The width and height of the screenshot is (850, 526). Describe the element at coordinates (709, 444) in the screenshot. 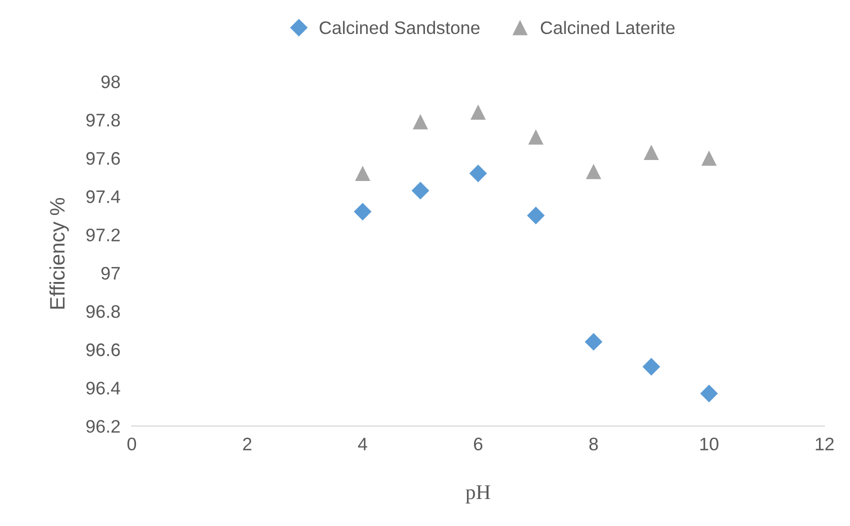

I see `x-tick-label: 10` at that location.